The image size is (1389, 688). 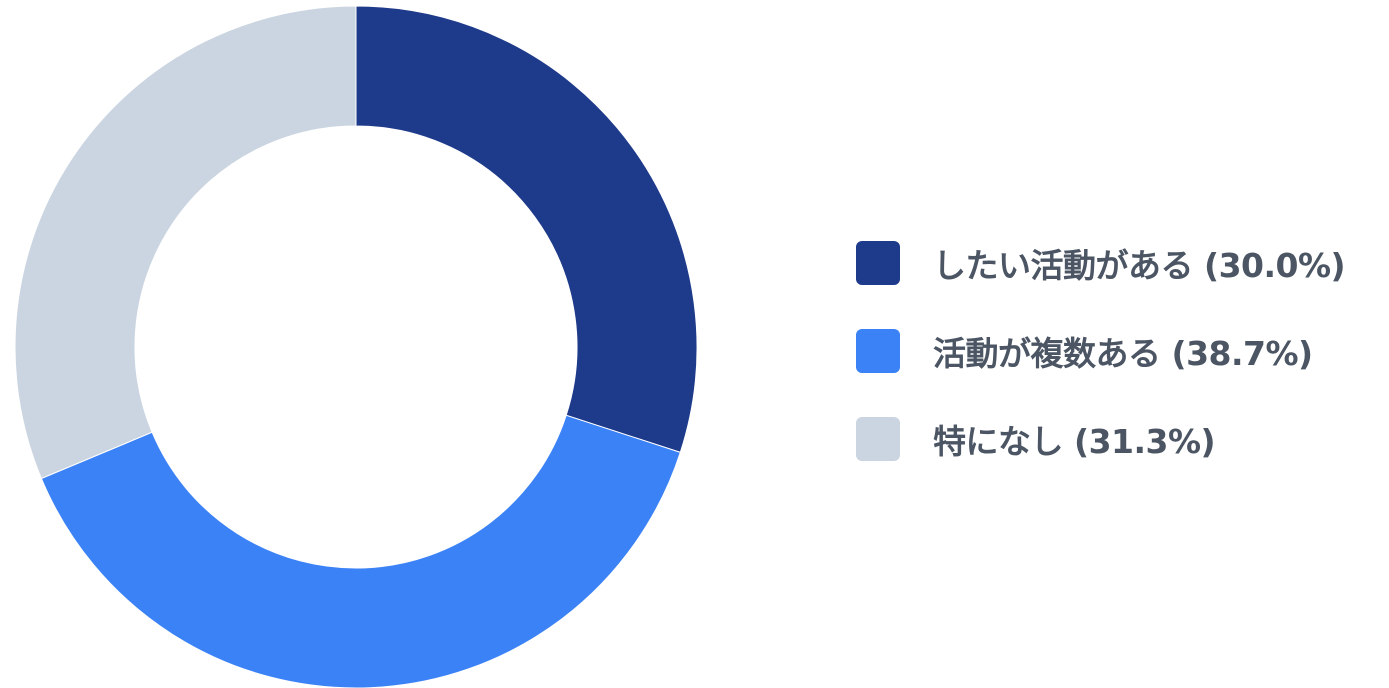 I want to click on legend-swatch-none, so click(x=878, y=439).